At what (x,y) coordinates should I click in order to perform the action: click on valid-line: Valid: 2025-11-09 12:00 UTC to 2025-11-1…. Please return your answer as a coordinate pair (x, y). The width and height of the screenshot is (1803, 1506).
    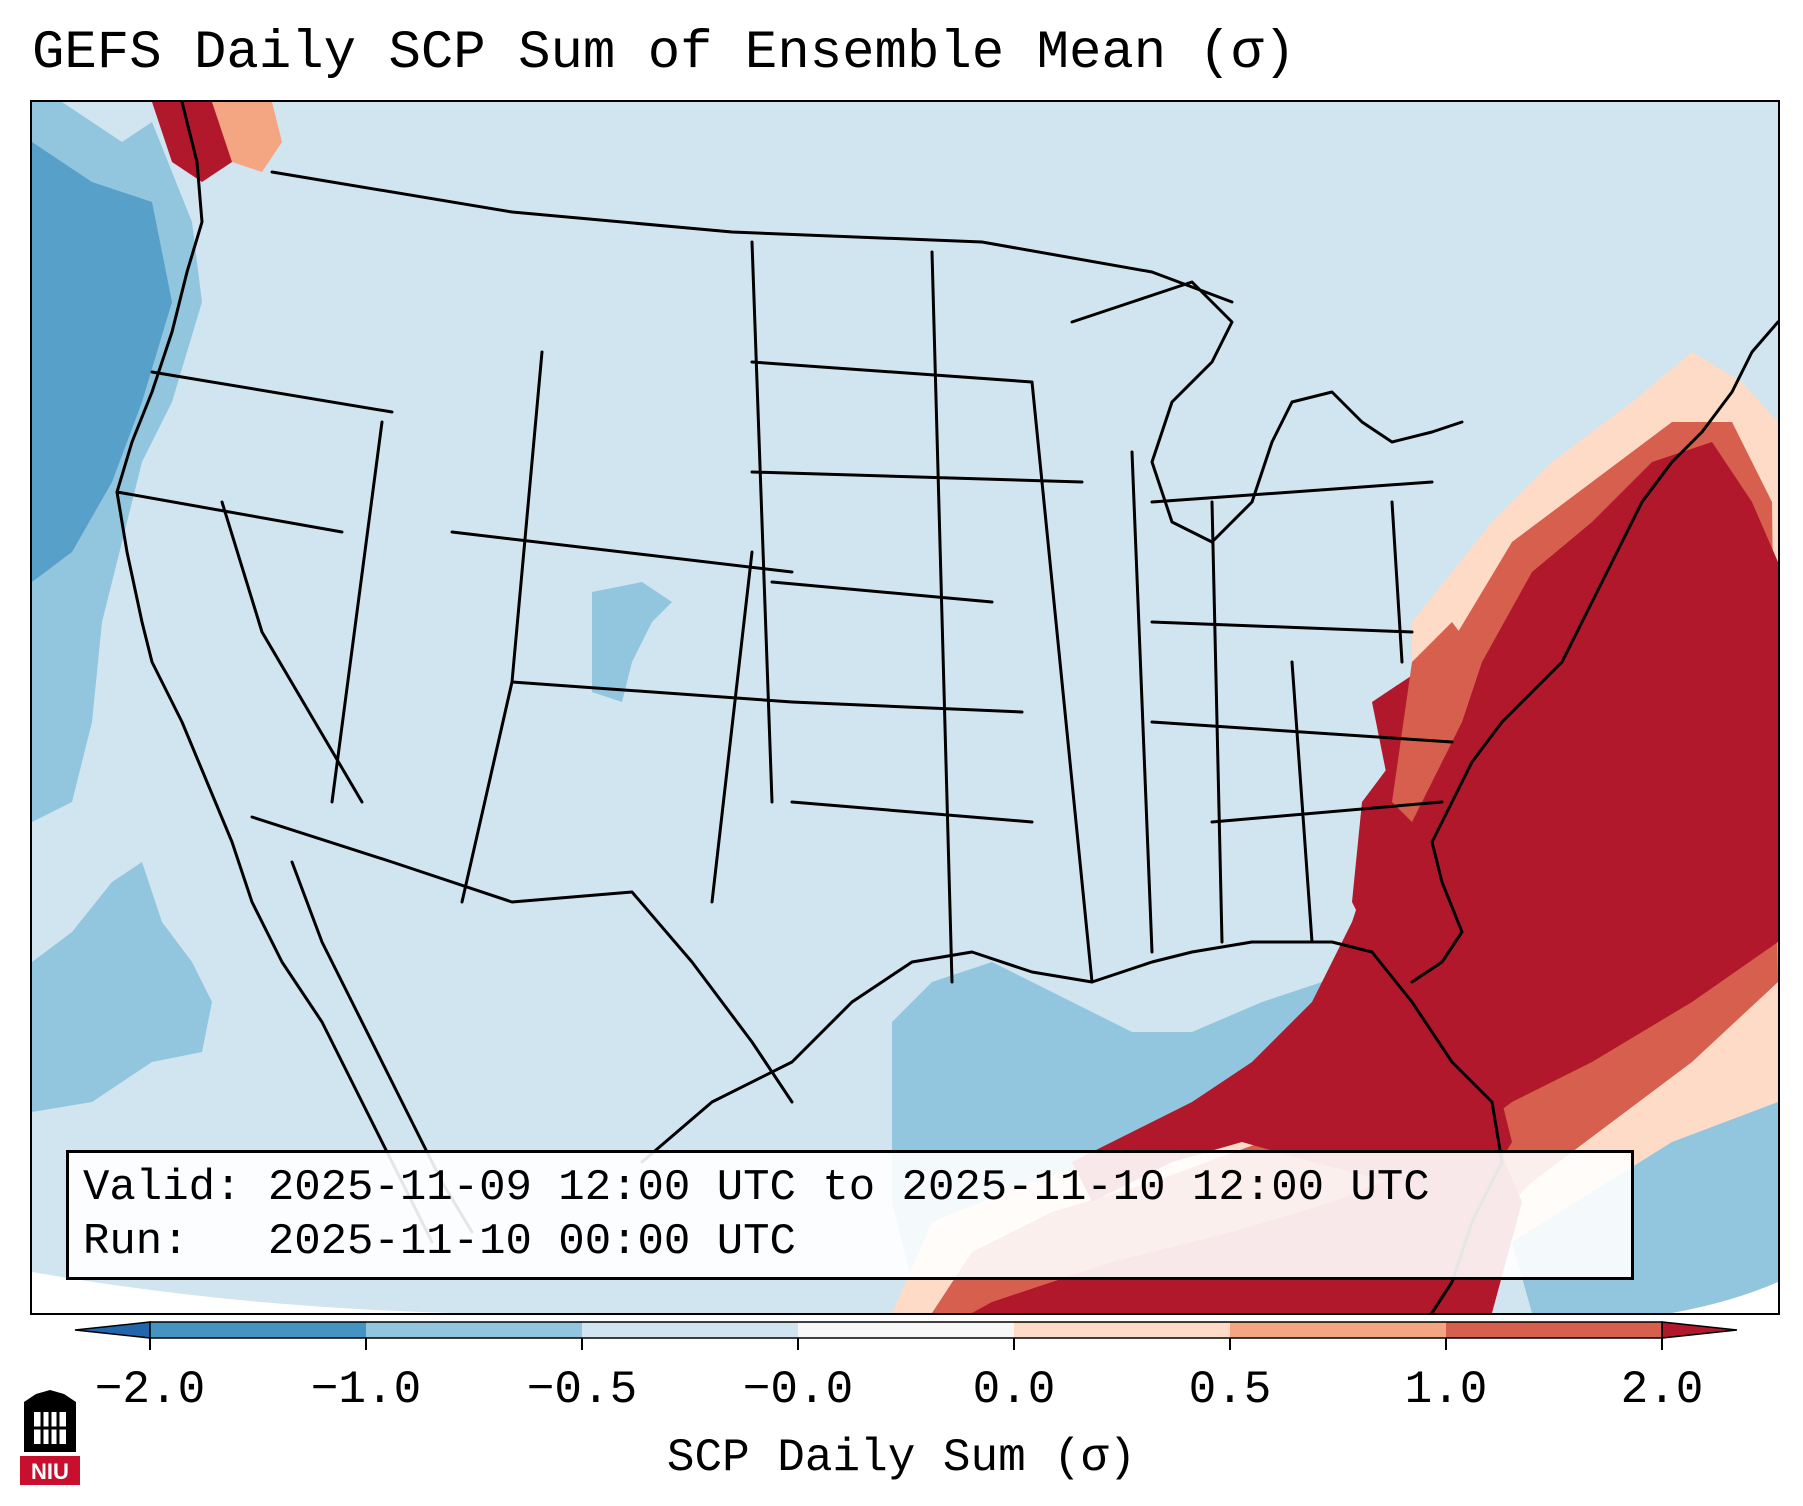
    Looking at the image, I should click on (850, 1188).